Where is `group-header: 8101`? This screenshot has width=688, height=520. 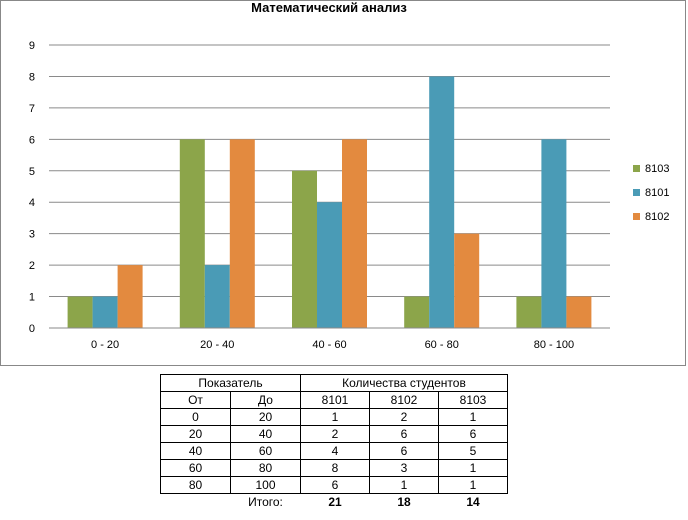 group-header: 8101 is located at coordinates (335, 400).